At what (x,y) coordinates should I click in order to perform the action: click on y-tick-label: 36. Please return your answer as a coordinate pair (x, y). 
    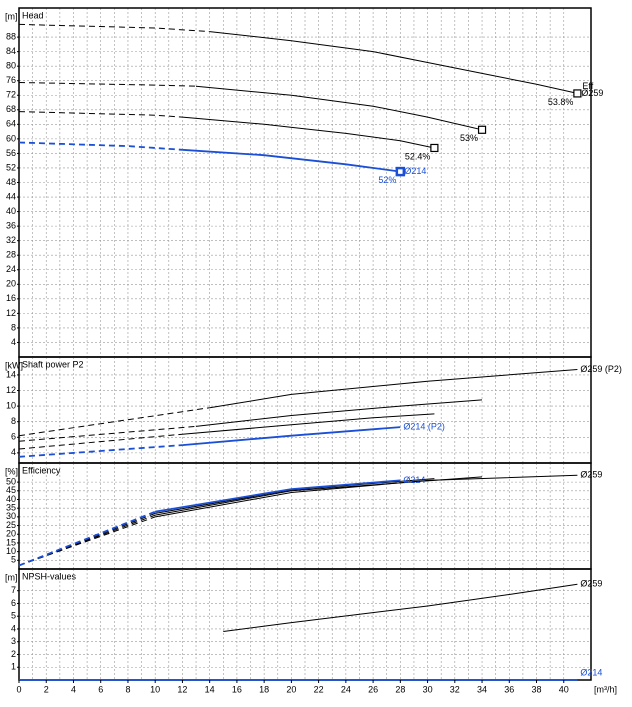
    Looking at the image, I should click on (11, 226).